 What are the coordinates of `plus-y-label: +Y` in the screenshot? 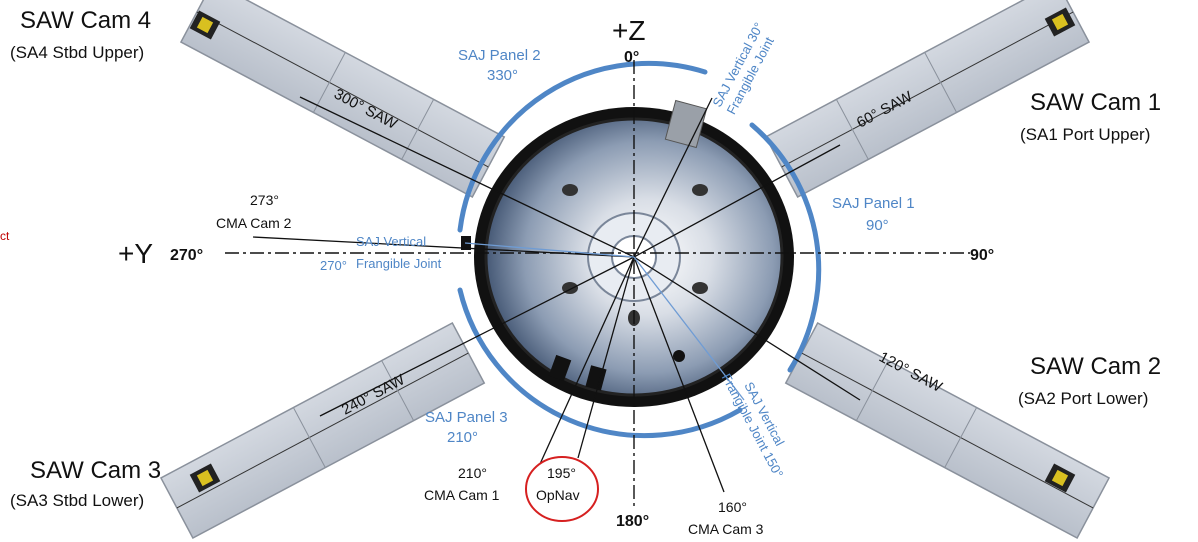 It's located at (135, 253).